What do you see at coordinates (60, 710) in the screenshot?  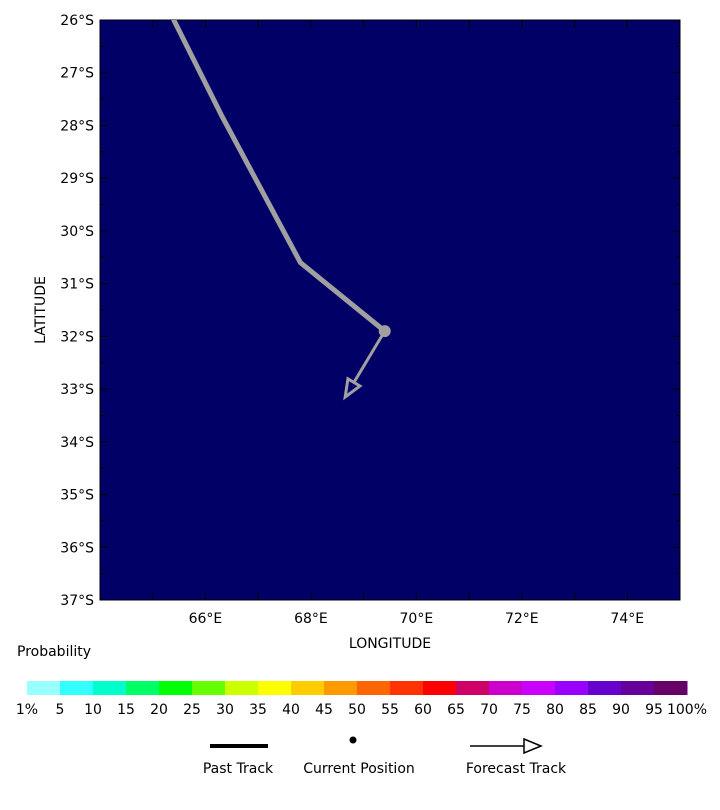 I see `colorbar-label: 5` at bounding box center [60, 710].